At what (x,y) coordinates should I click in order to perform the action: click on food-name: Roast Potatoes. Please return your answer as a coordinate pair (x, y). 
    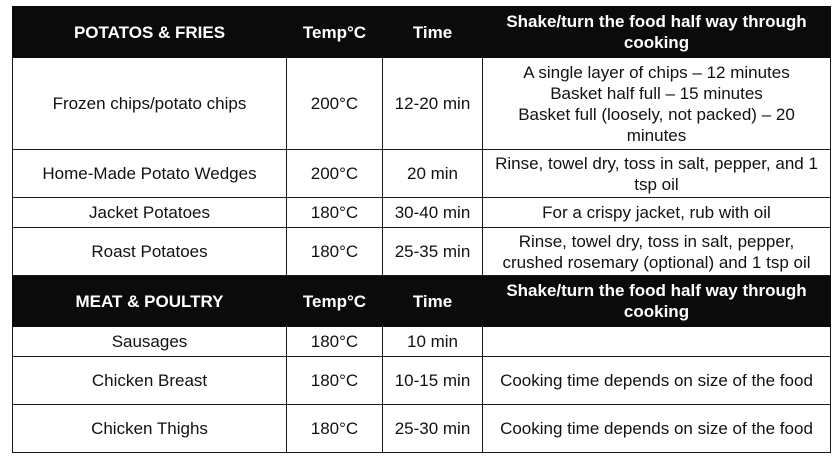
    Looking at the image, I should click on (149, 251).